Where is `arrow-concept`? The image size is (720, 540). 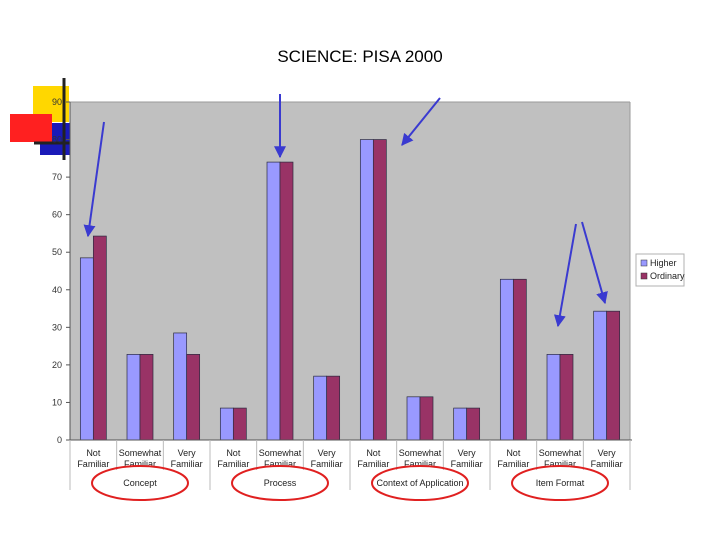 arrow-concept is located at coordinates (94, 179).